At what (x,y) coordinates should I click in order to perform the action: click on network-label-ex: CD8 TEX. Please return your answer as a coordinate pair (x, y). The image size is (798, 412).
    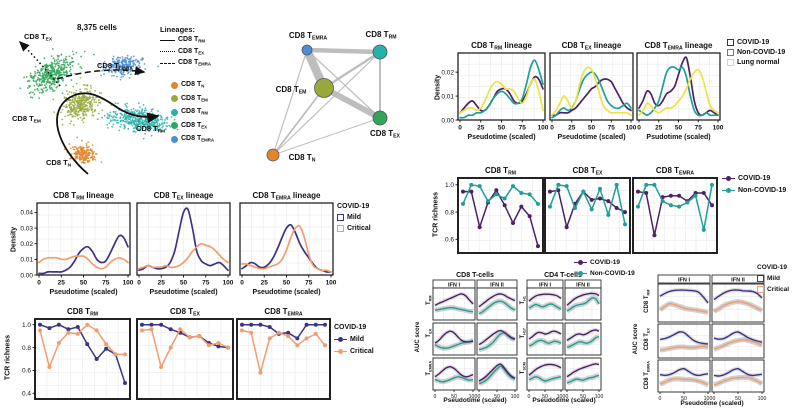
    Looking at the image, I should click on (385, 134).